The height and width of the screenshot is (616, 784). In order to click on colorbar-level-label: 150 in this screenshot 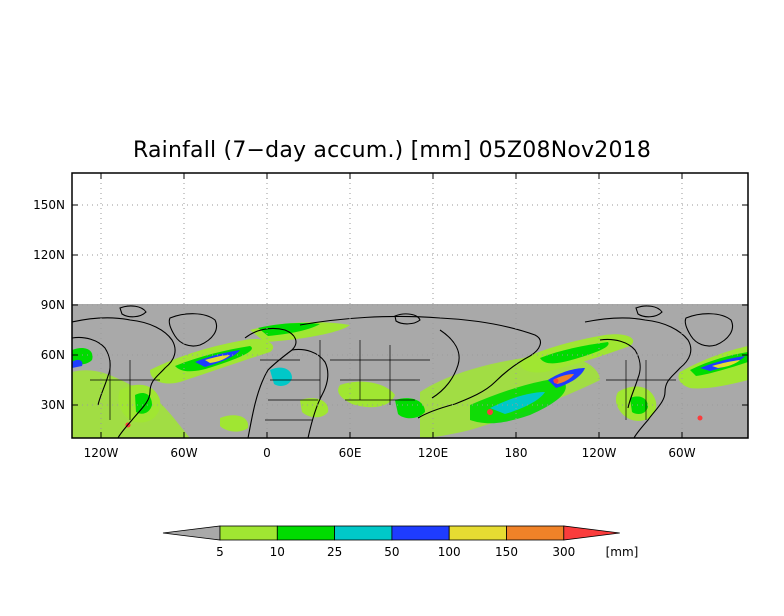, I will do `click(506, 552)`.